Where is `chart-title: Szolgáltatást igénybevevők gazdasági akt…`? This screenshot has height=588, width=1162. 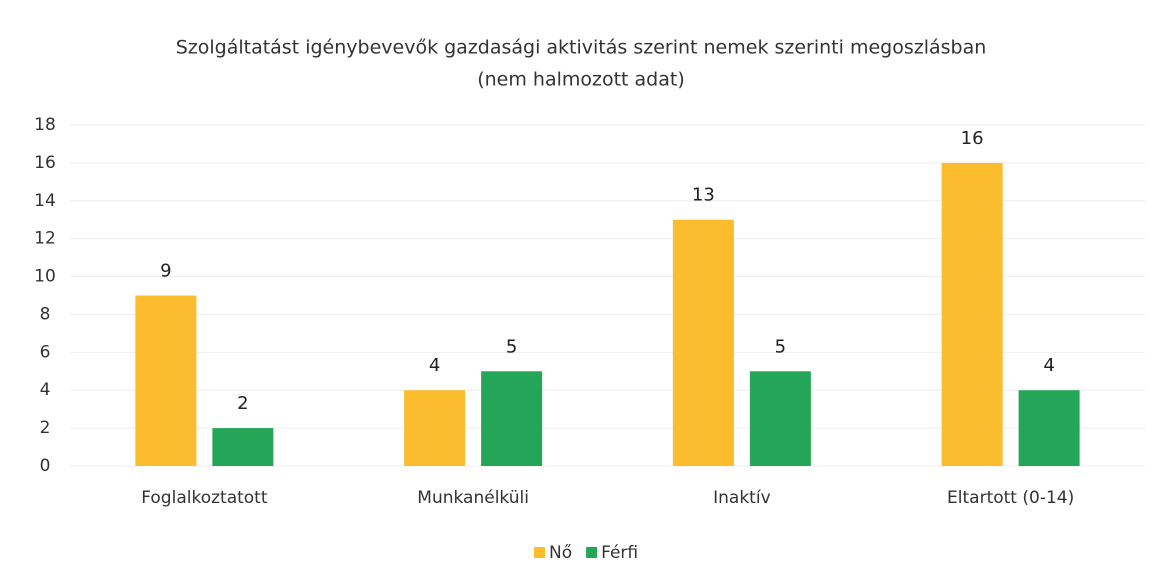 chart-title: Szolgáltatást igénybevevők gazdasági akt… is located at coordinates (581, 48).